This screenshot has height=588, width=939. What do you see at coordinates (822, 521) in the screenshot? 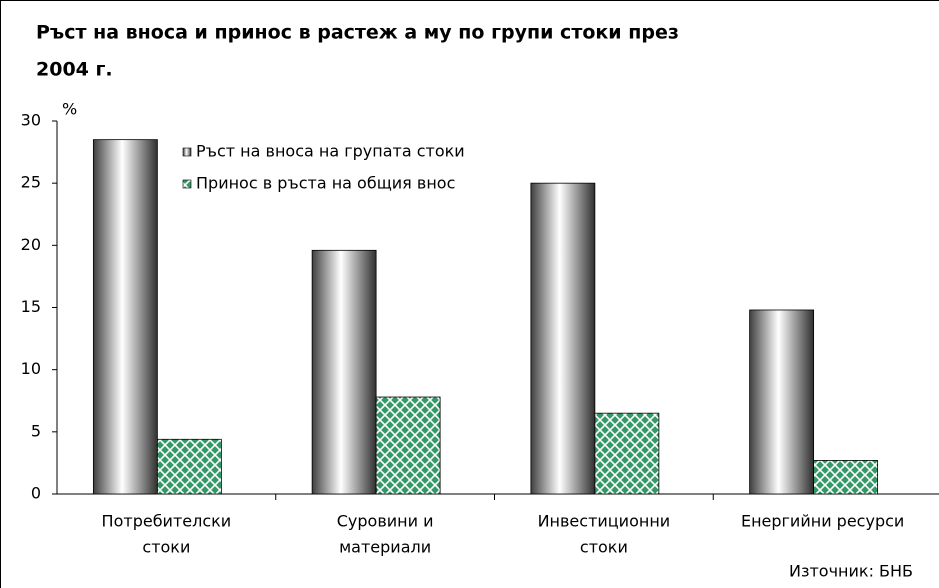
I see `x-tick-label: Енергийни ресурси` at bounding box center [822, 521].